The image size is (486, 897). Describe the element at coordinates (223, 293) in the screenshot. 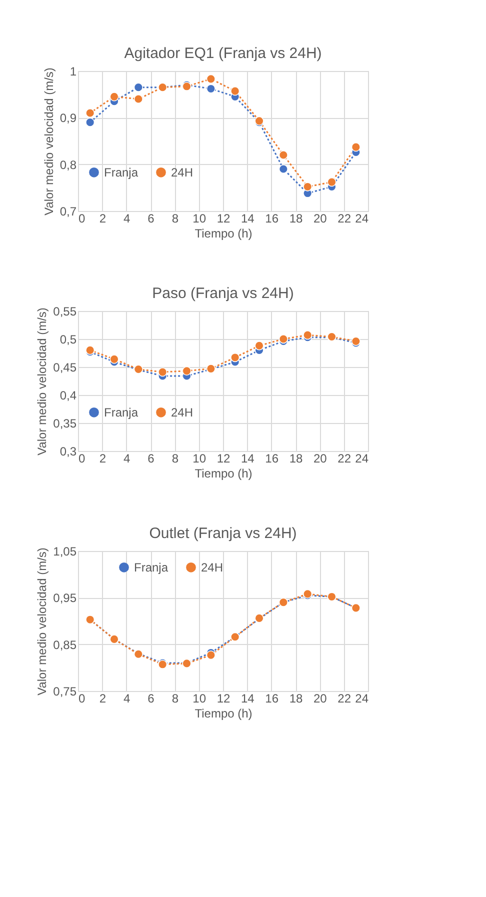

I see `chart-title: Paso (Franja vs 24H)` at that location.